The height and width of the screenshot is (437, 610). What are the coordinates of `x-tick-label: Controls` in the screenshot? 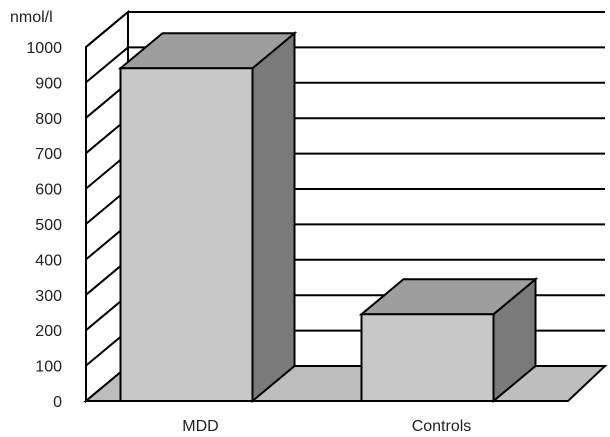 It's located at (442, 426).